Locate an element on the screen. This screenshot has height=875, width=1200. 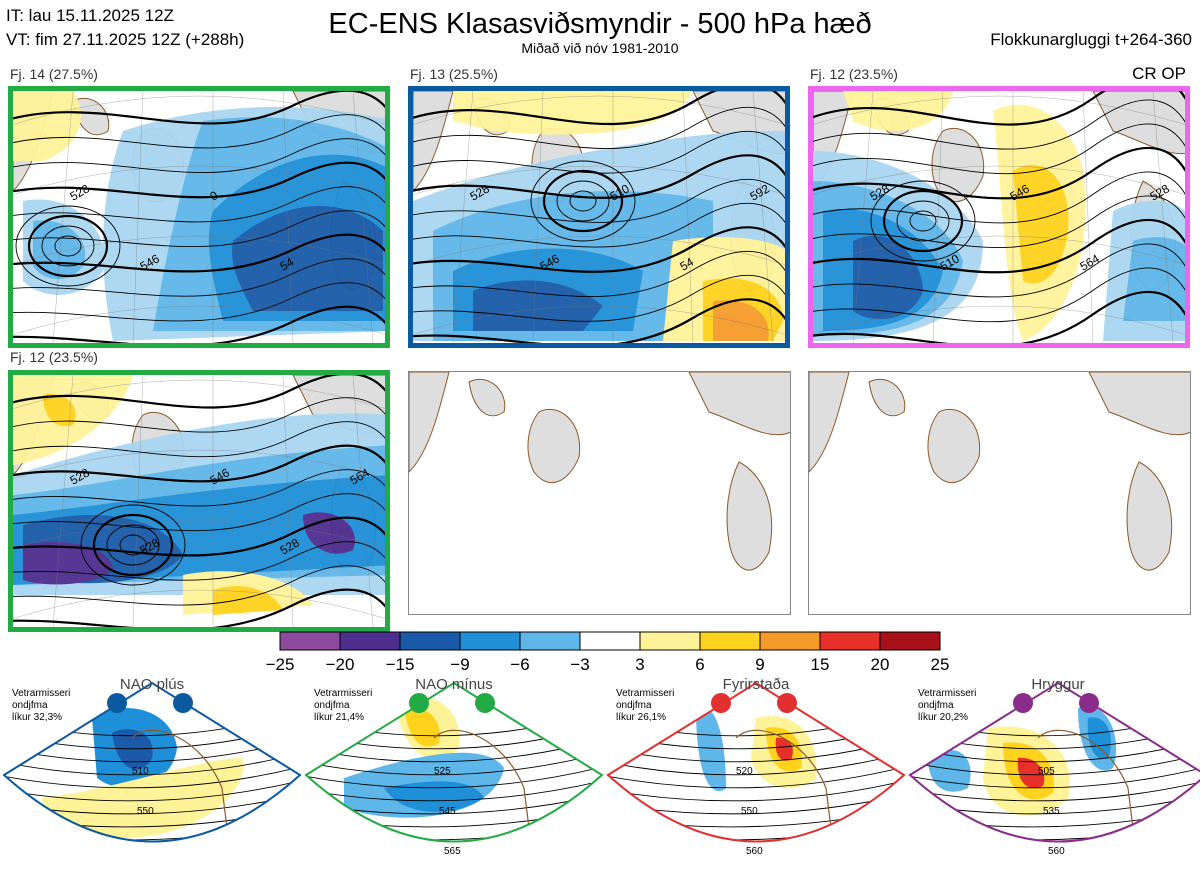
contour-label: 565 is located at coordinates (452, 851).